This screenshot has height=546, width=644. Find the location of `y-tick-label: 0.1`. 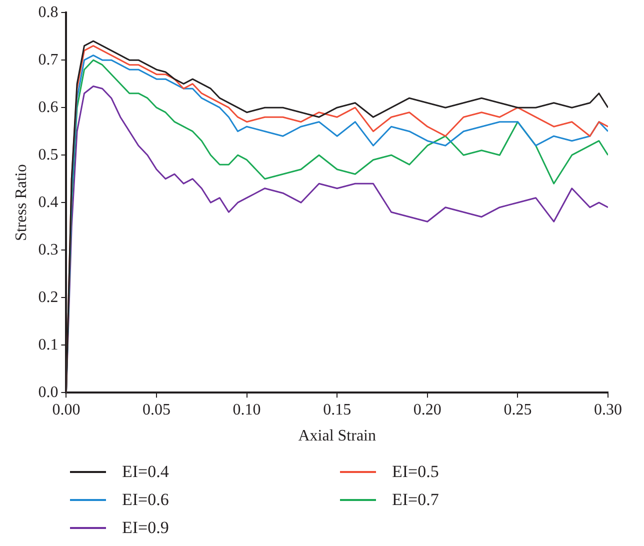

y-tick-label: 0.1 is located at coordinates (48, 345).